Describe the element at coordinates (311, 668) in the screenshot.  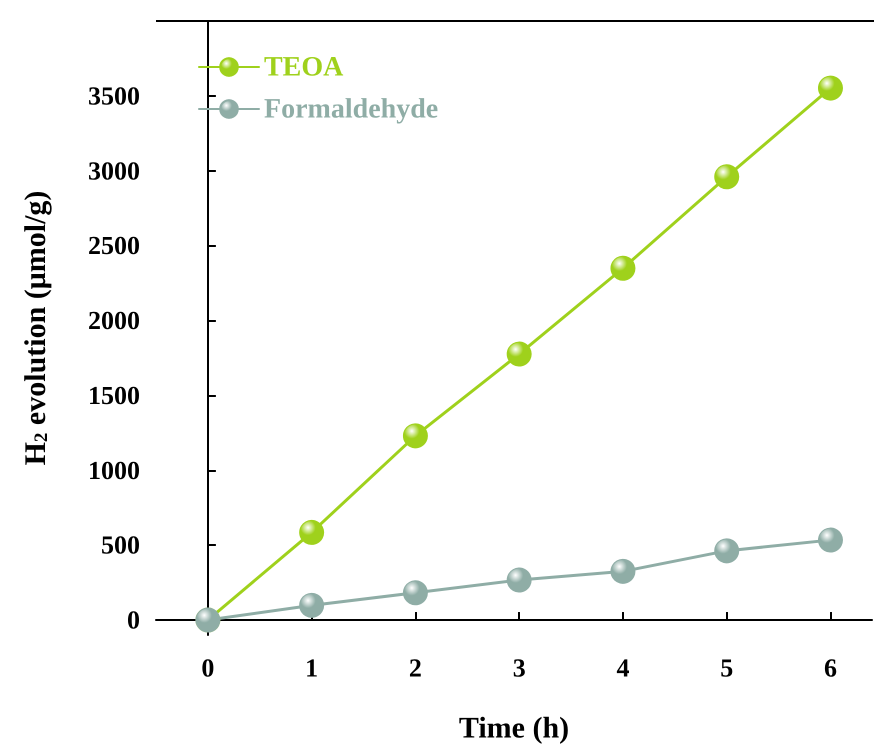
I see `x-tick-label: 1` at that location.